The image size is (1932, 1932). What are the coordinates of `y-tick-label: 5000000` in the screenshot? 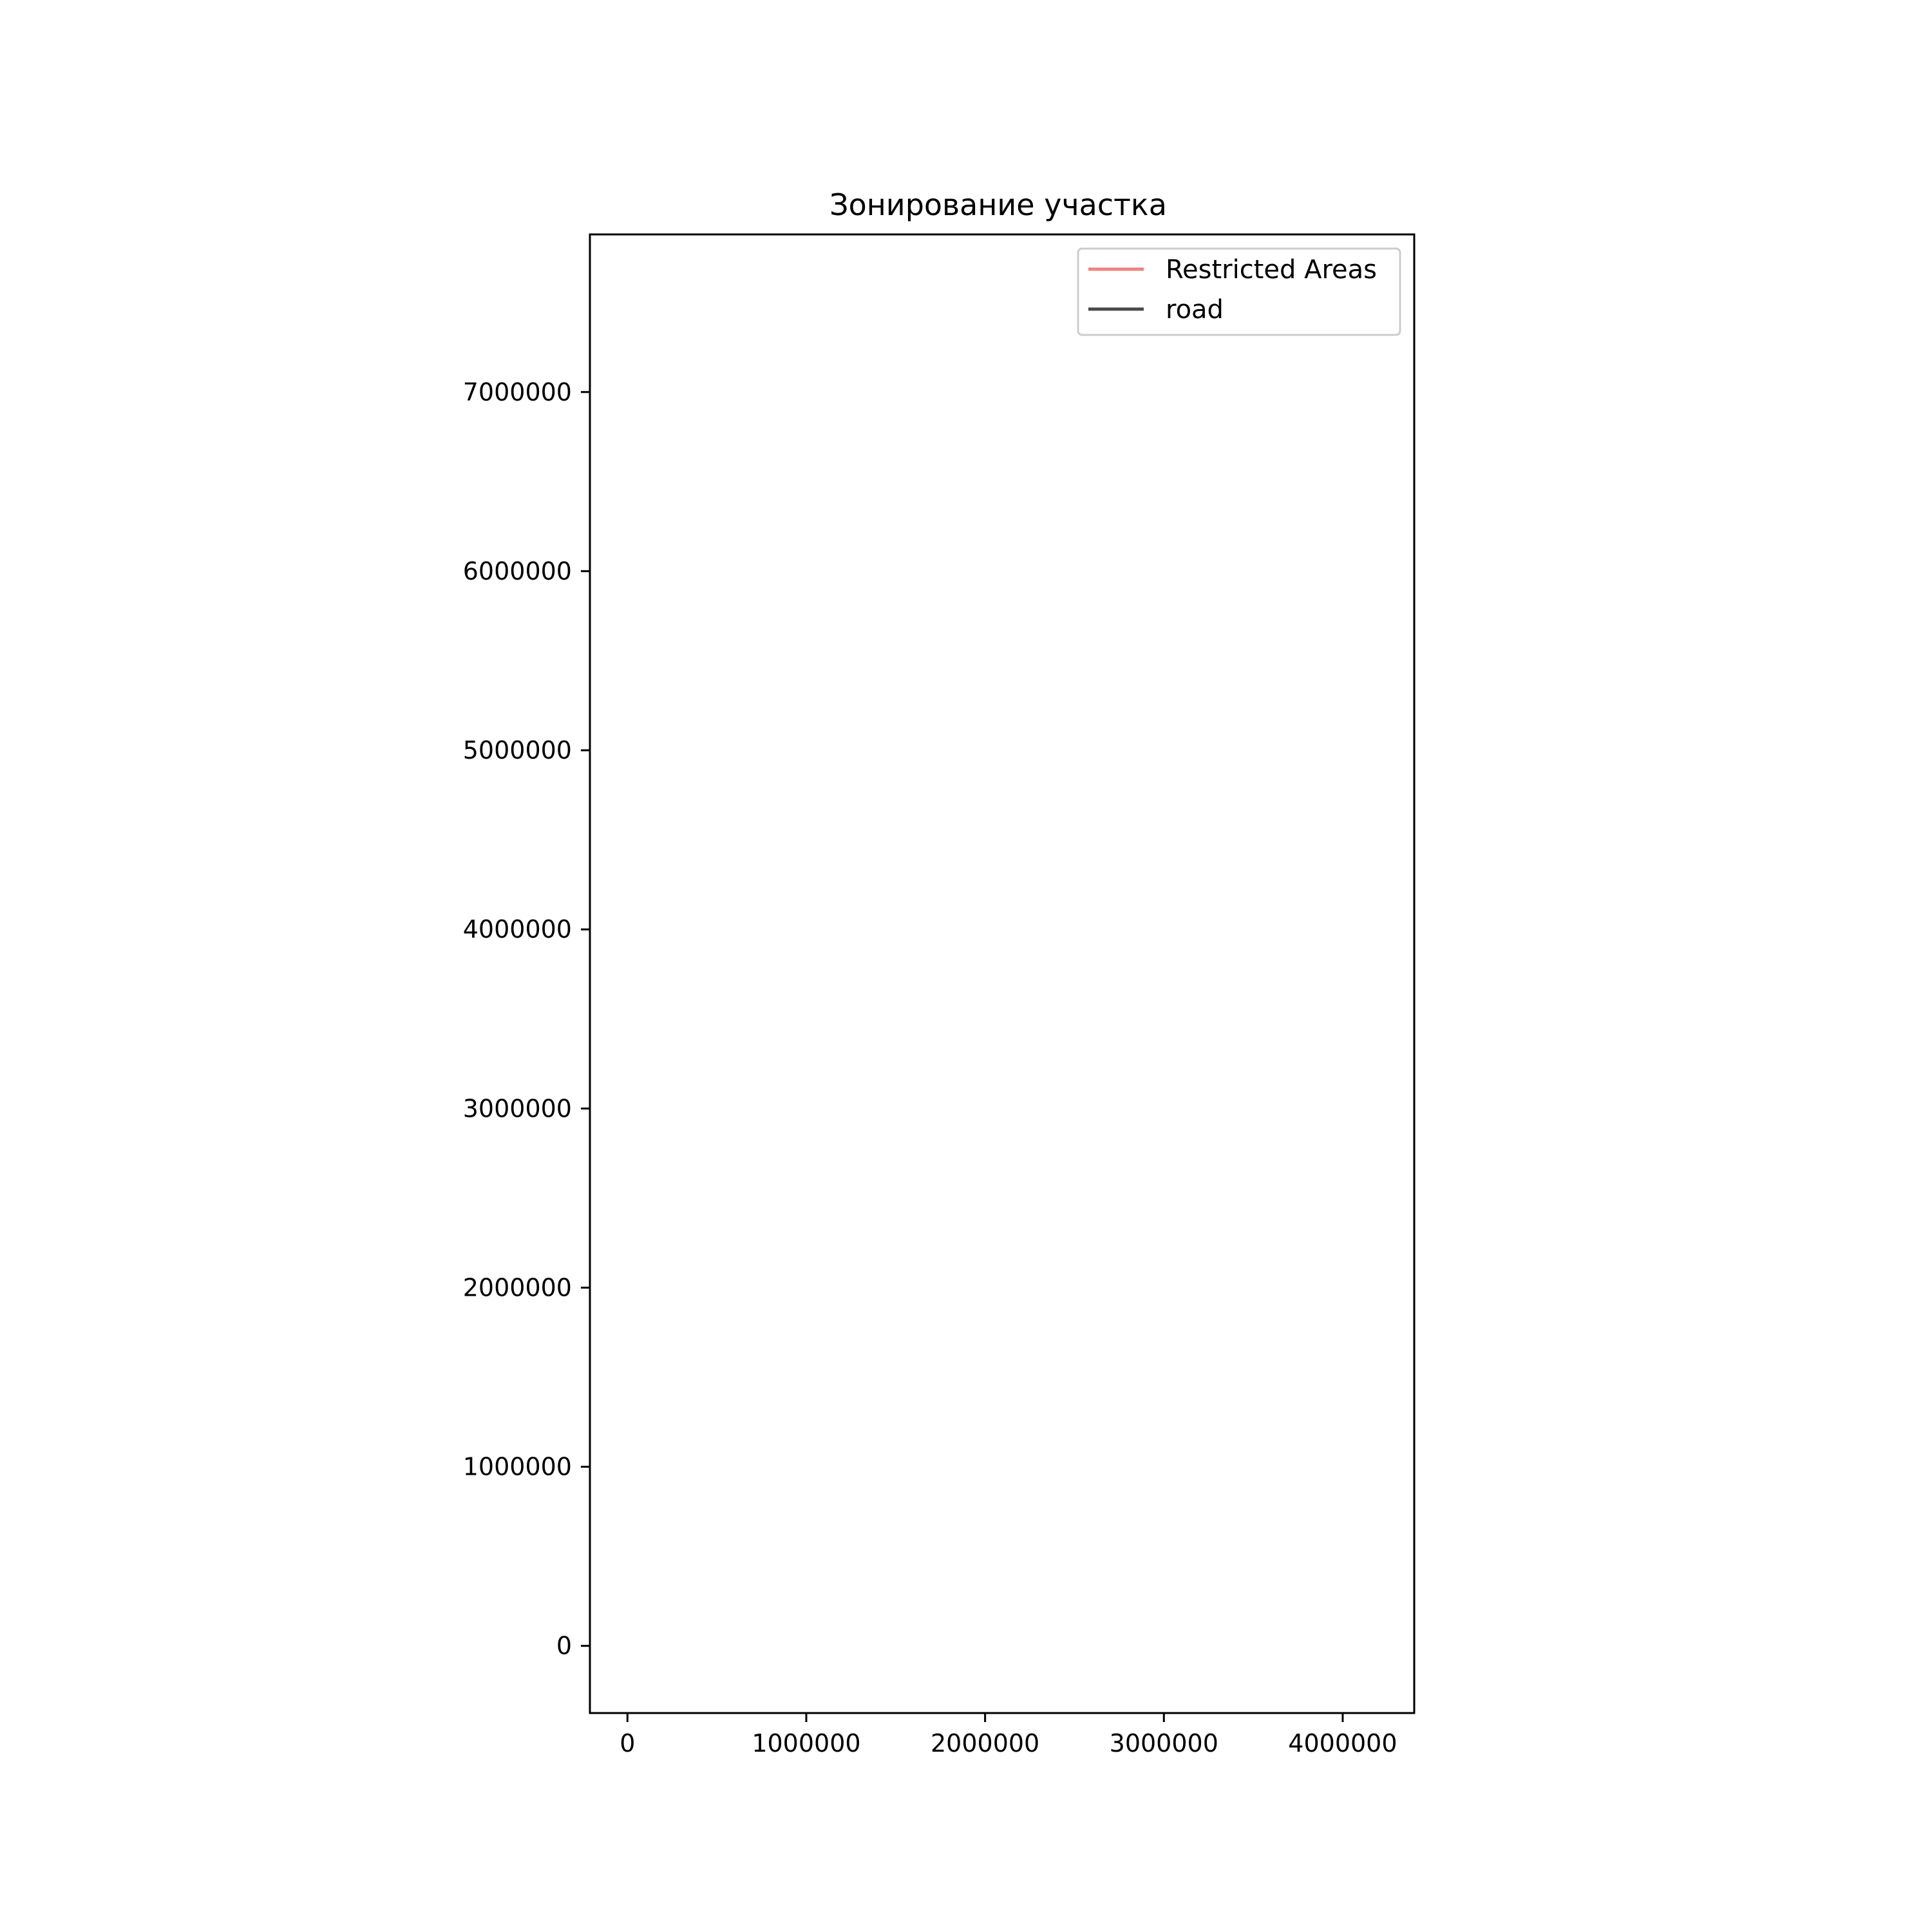 It's located at (517, 750).